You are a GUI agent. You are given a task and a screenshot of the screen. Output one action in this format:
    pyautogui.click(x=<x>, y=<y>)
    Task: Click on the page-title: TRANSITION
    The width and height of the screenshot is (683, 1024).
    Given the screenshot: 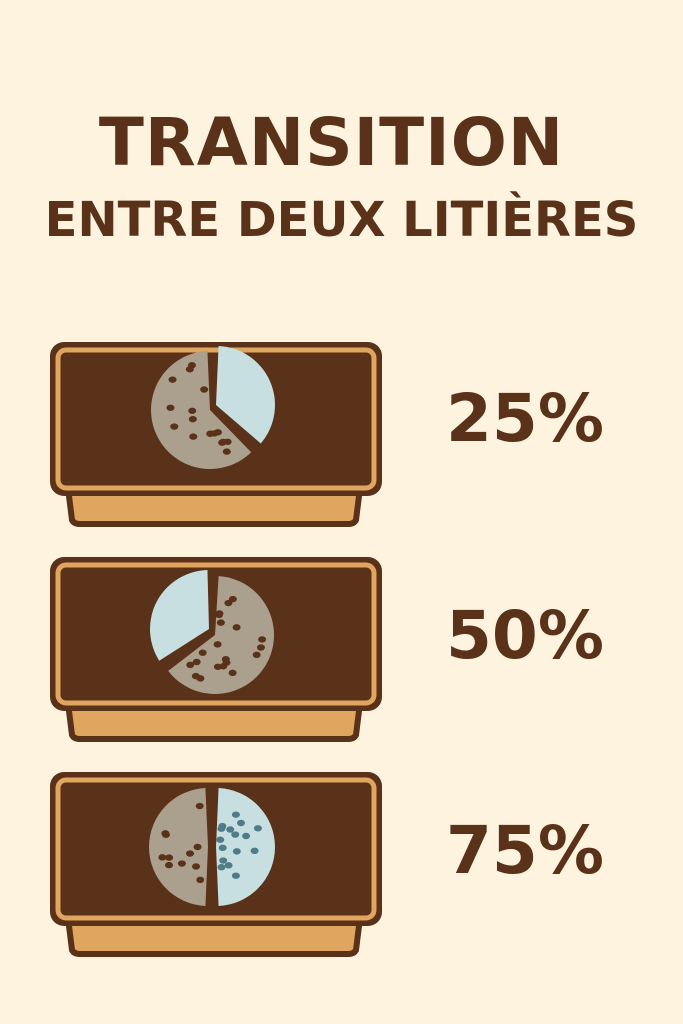 What is the action you would take?
    pyautogui.click(x=331, y=142)
    